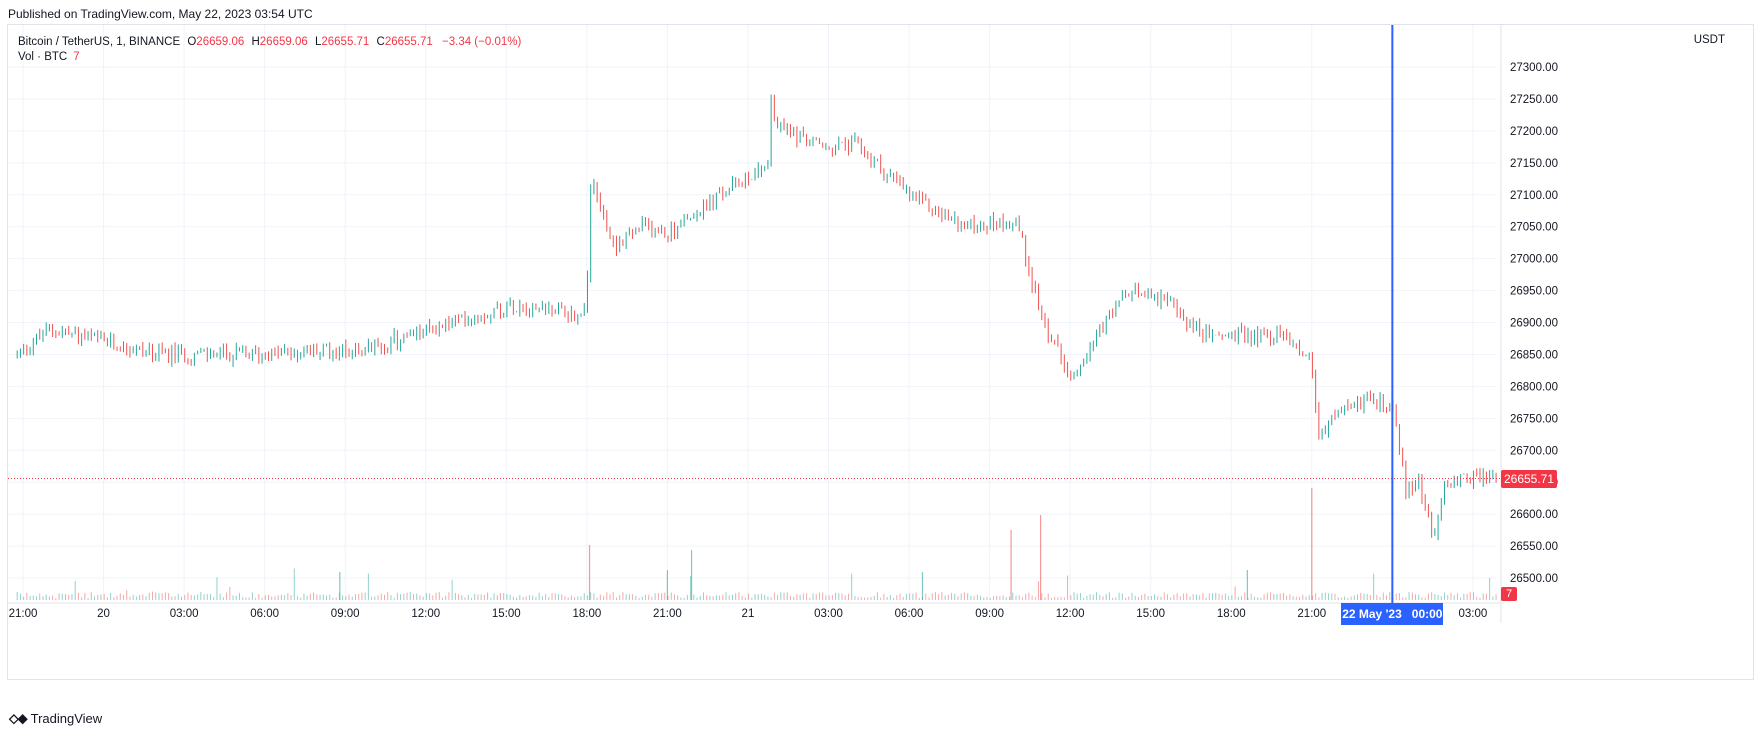 The height and width of the screenshot is (736, 1755). What do you see at coordinates (99, 42) in the screenshot?
I see `symbol-title: Bitcoin / TetherUS, 1, BINANCE` at bounding box center [99, 42].